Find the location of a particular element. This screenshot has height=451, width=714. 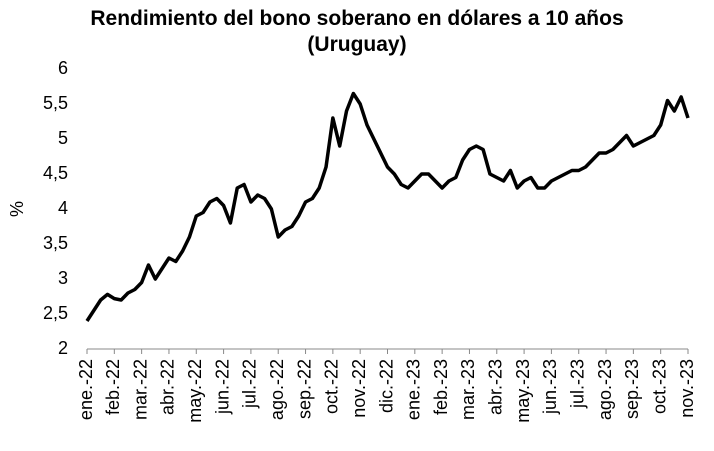

x-tick-label: jun.-22 is located at coordinates (222, 387).